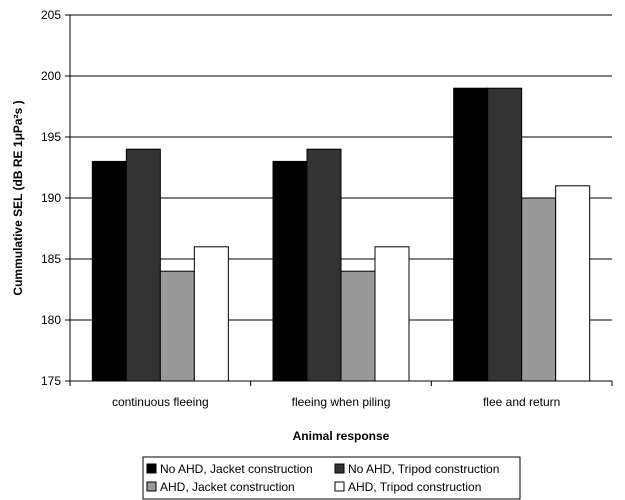 Image resolution: width=625 pixels, height=500 pixels. I want to click on y-axis-title: Cummulative SEL (dB RE 1μPa²s ), so click(18, 197).